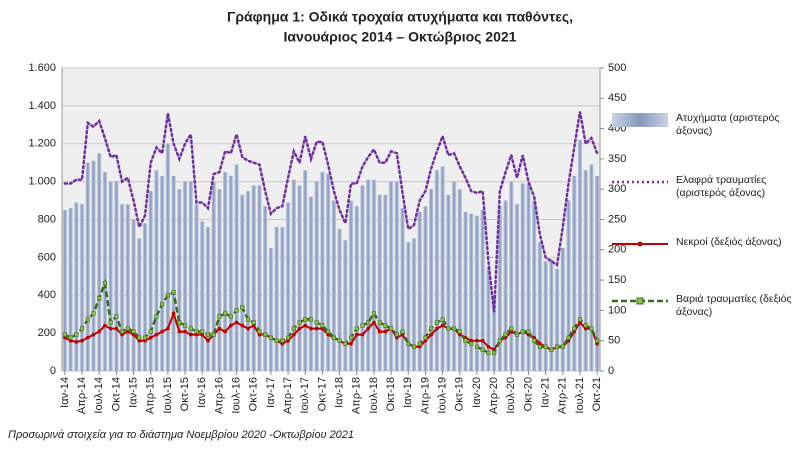 This screenshot has width=800, height=449. What do you see at coordinates (42, 68) in the screenshot?
I see `y-tick-label: 1.600` at bounding box center [42, 68].